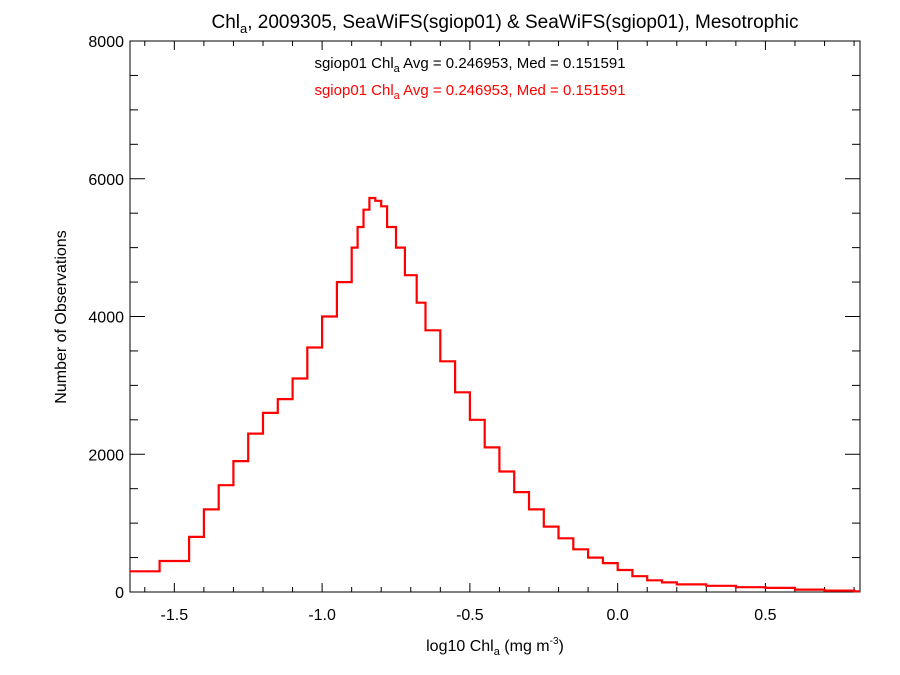 This screenshot has width=900, height=675. I want to click on x-tick-label: -1.5, so click(175, 615).